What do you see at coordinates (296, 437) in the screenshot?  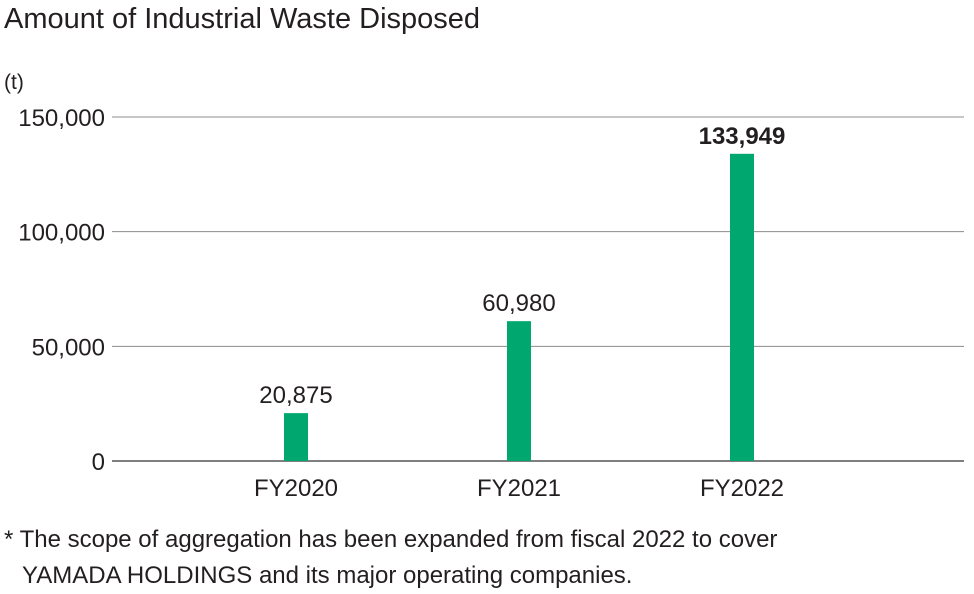 I see `bar-fy2020` at bounding box center [296, 437].